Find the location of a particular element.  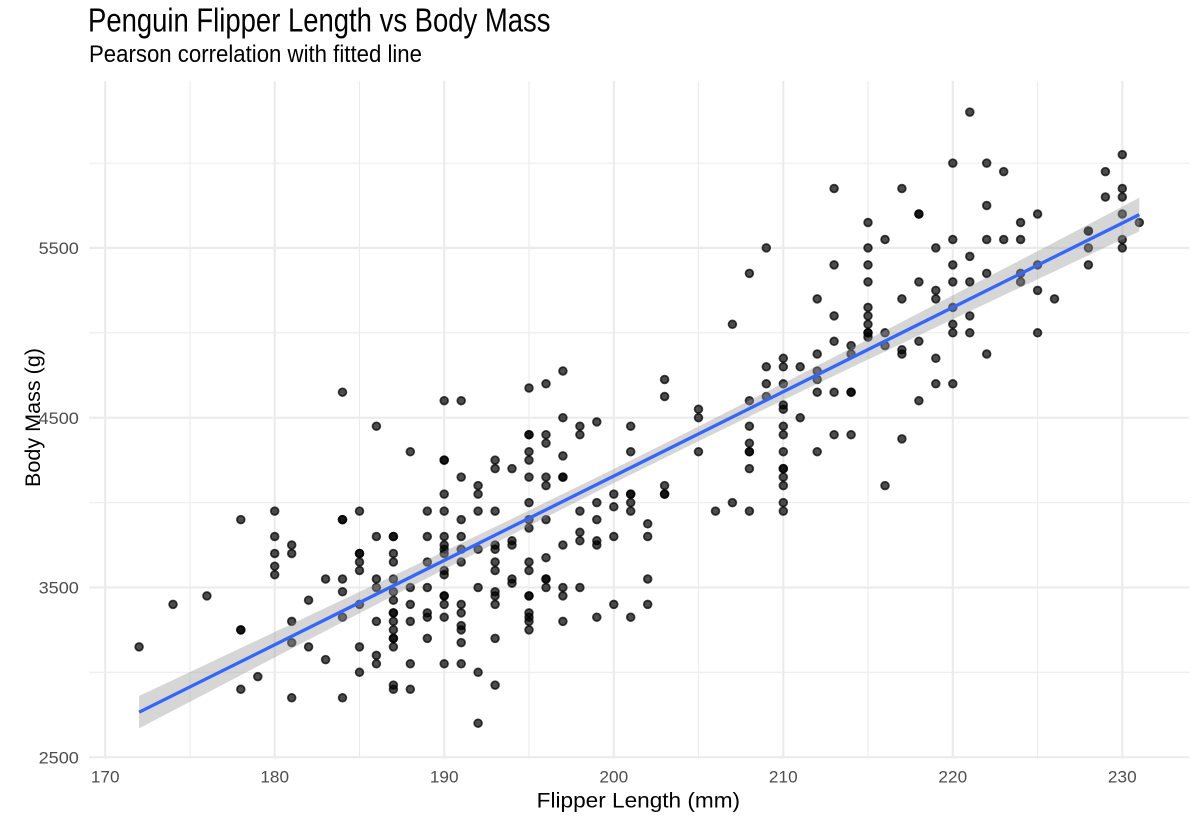

svg-text: 4500 is located at coordinates (59, 418).